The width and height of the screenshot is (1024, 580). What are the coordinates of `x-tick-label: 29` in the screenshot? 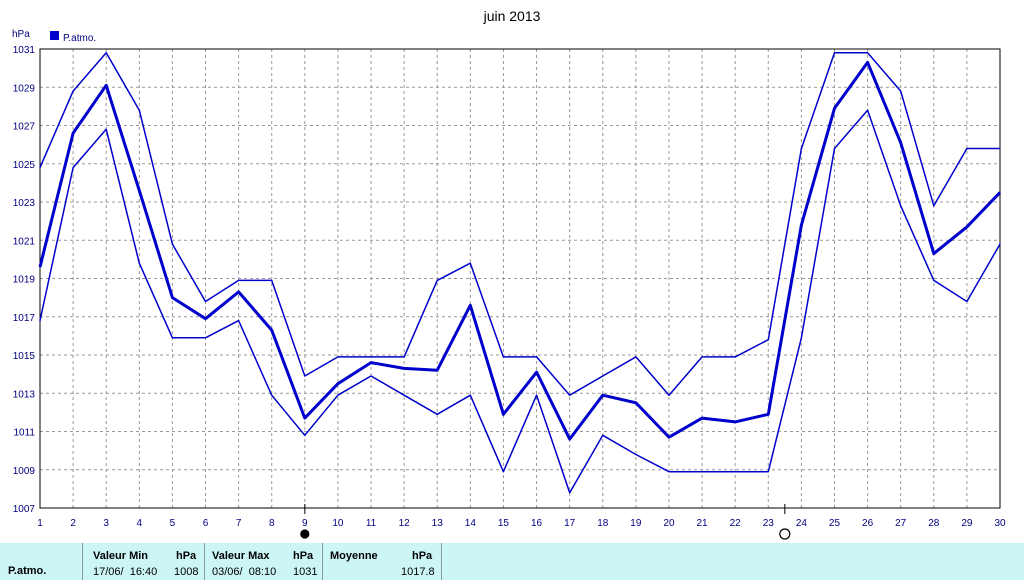 It's located at (967, 523).